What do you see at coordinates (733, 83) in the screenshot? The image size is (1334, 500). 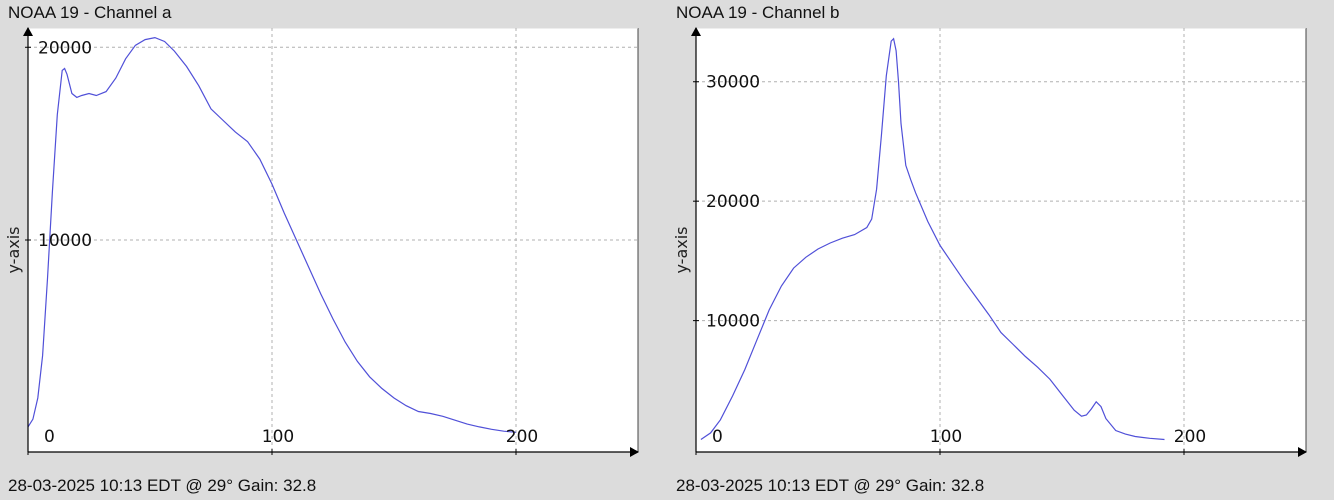 I see `y-tick-label: 30000` at bounding box center [733, 83].